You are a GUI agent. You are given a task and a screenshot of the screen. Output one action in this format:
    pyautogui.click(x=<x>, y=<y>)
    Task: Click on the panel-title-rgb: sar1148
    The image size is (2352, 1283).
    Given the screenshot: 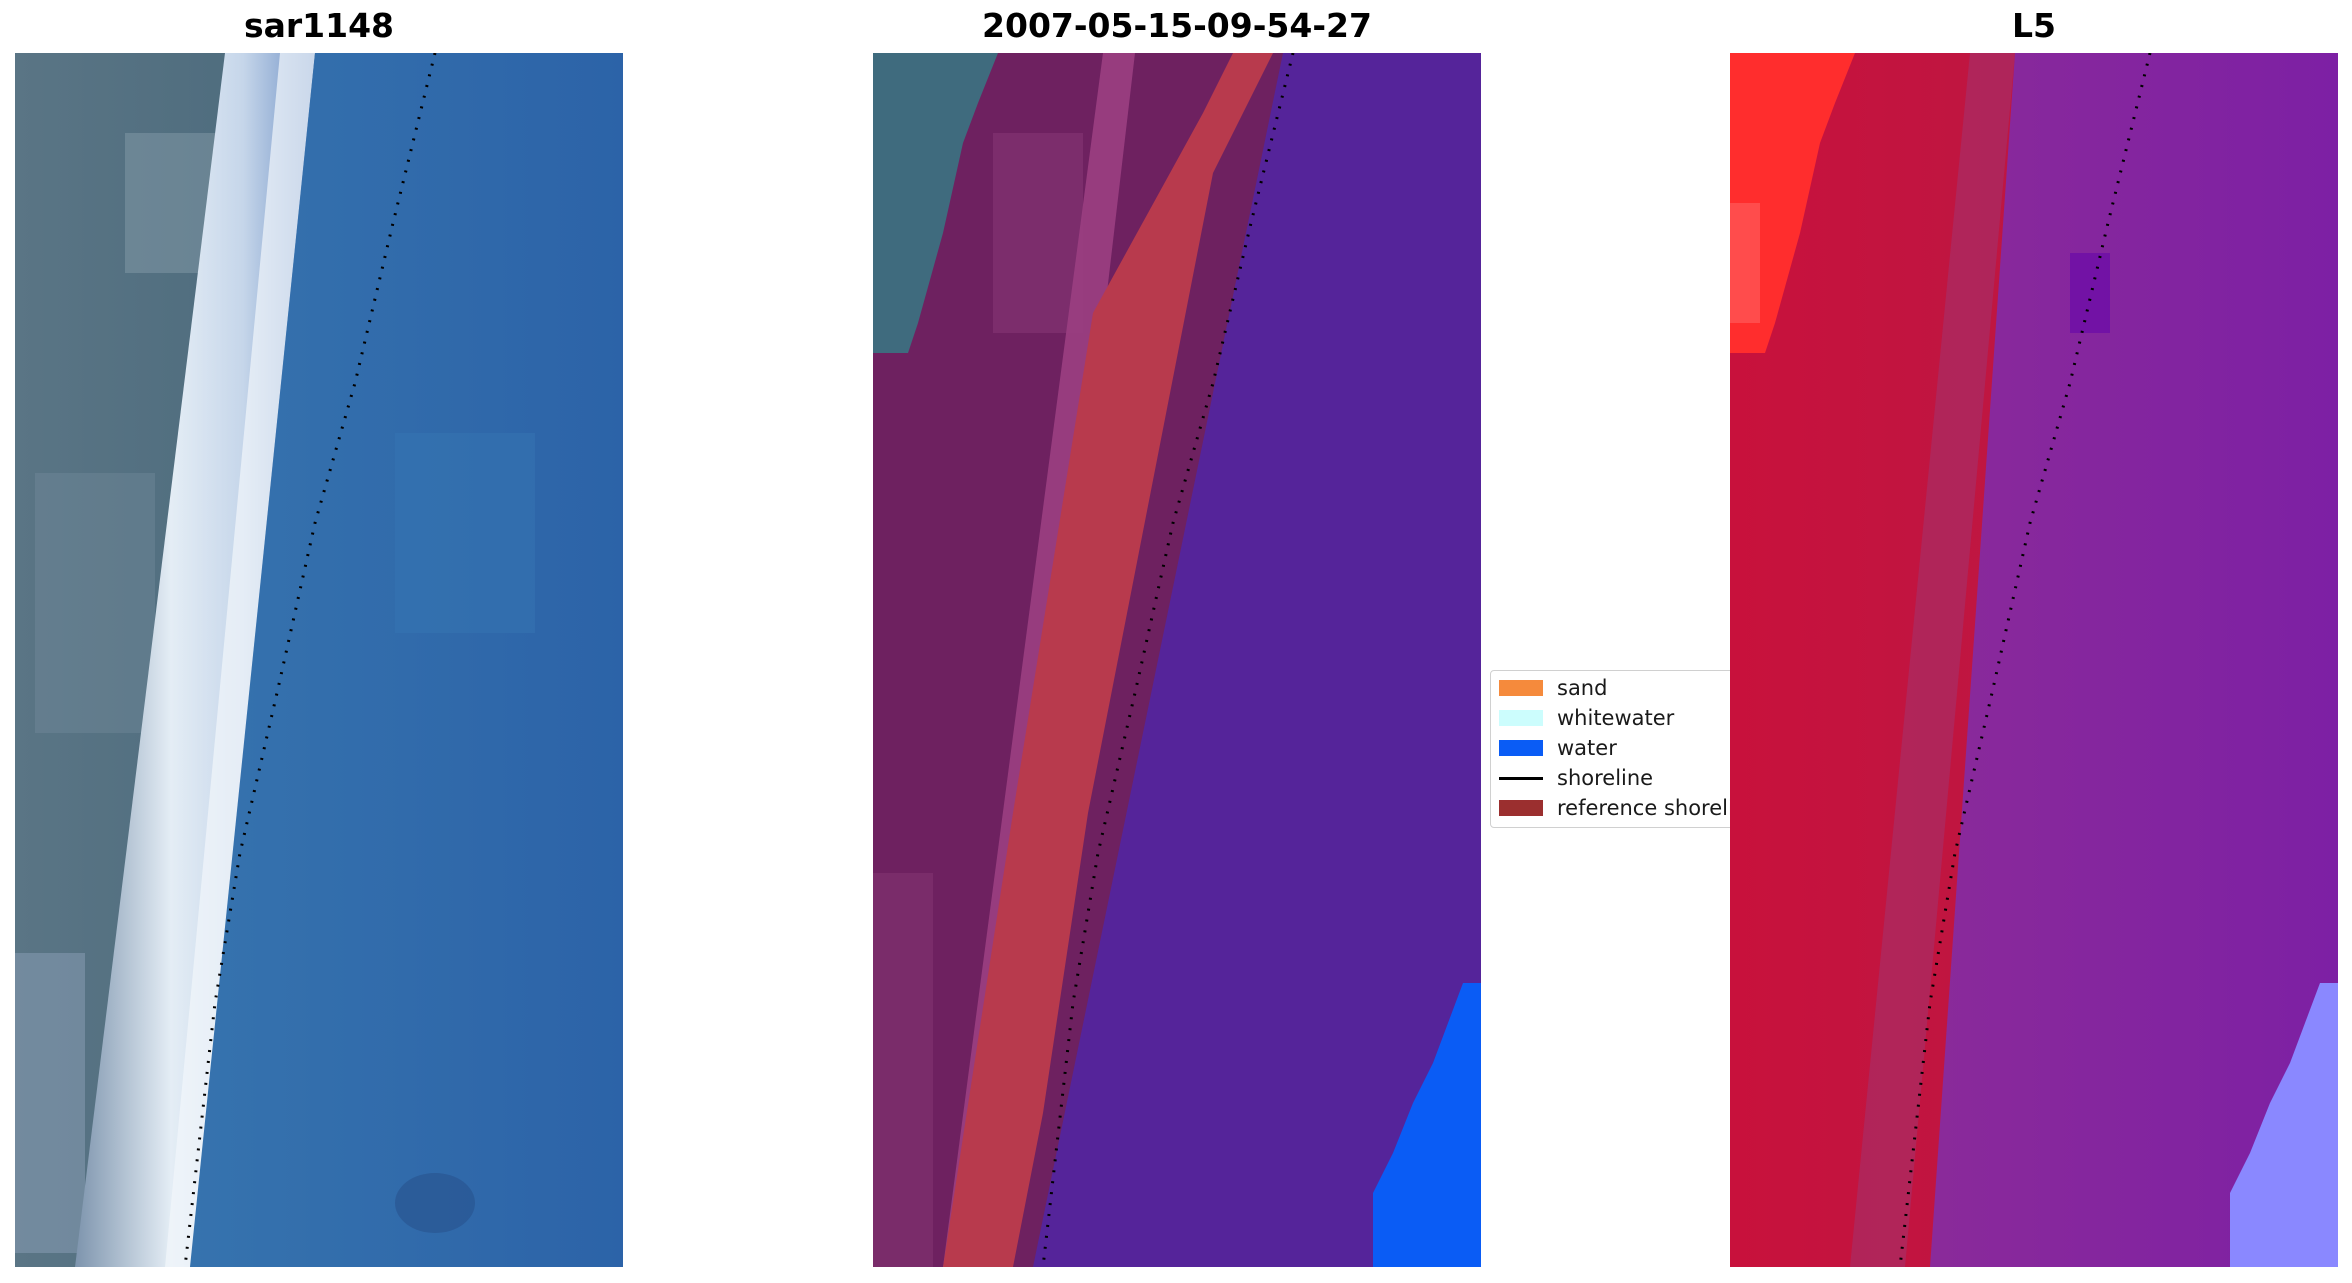 What is the action you would take?
    pyautogui.click(x=319, y=25)
    